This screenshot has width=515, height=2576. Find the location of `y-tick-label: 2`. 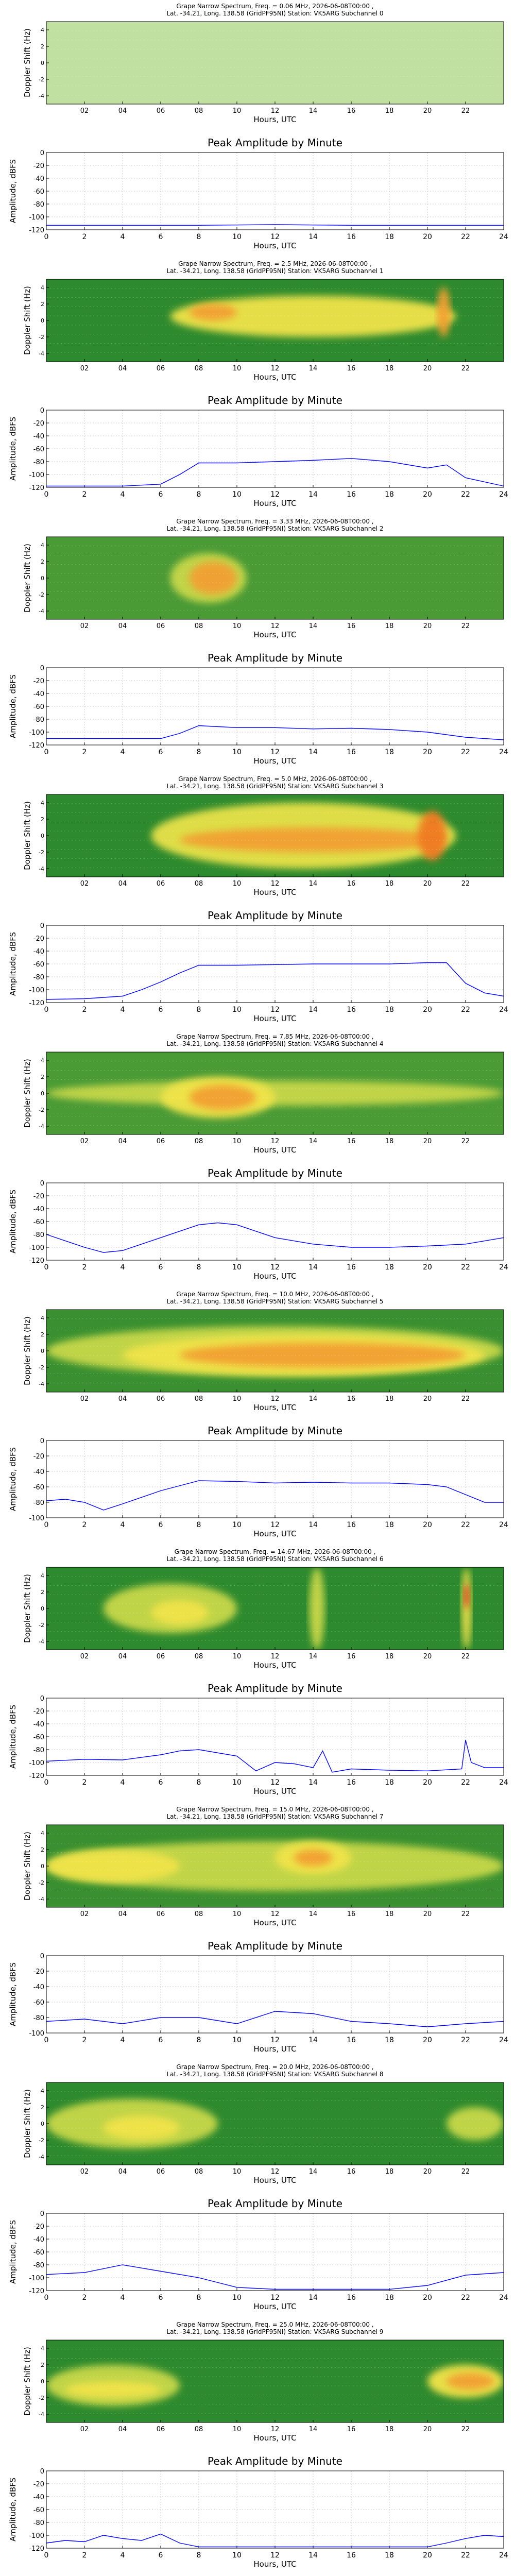

y-tick-label: 2 is located at coordinates (42, 1849).